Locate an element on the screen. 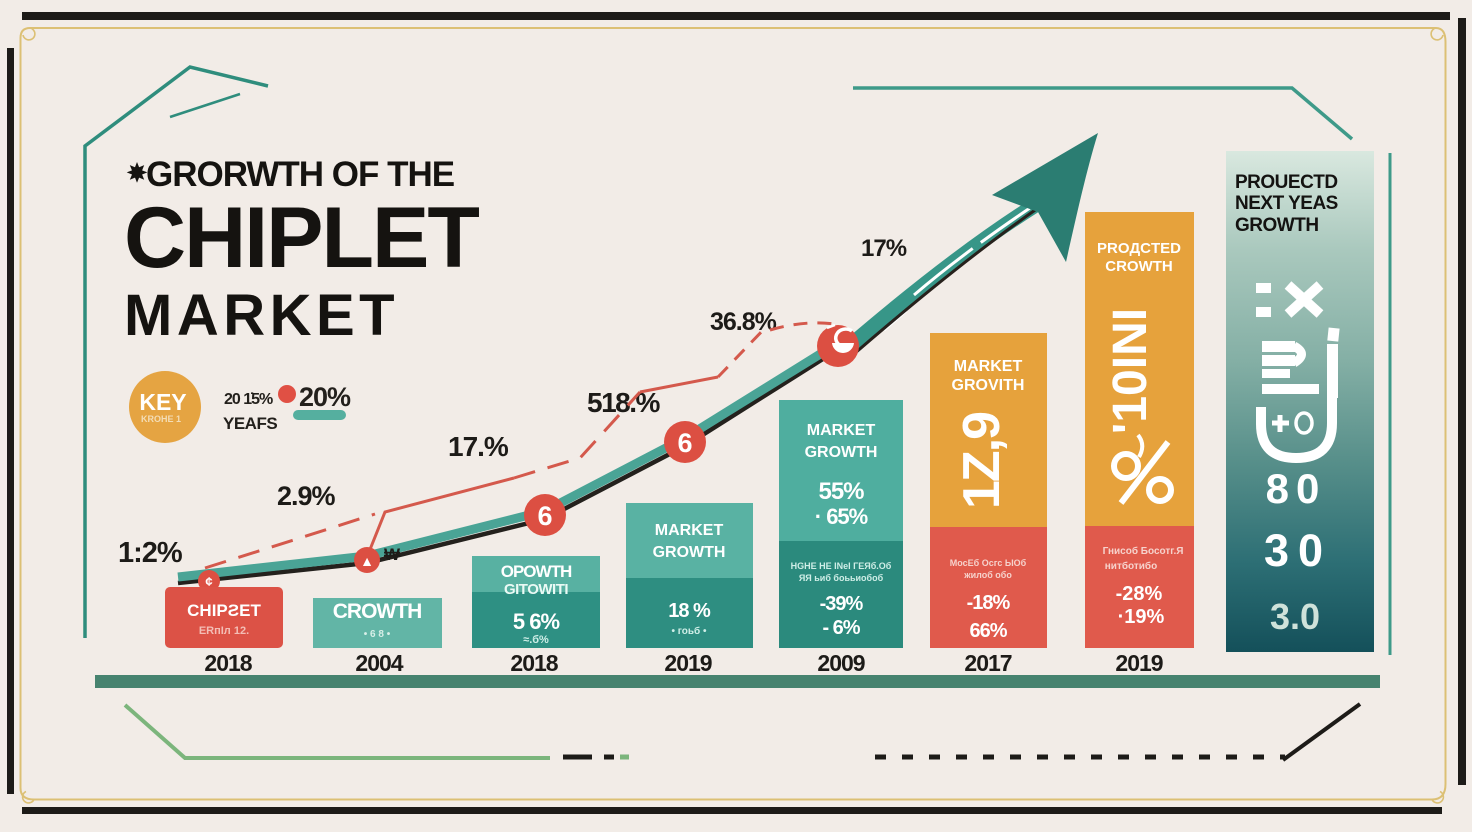 The height and width of the screenshot is (832, 1472). svg-text: -28% is located at coordinates (1139, 594).